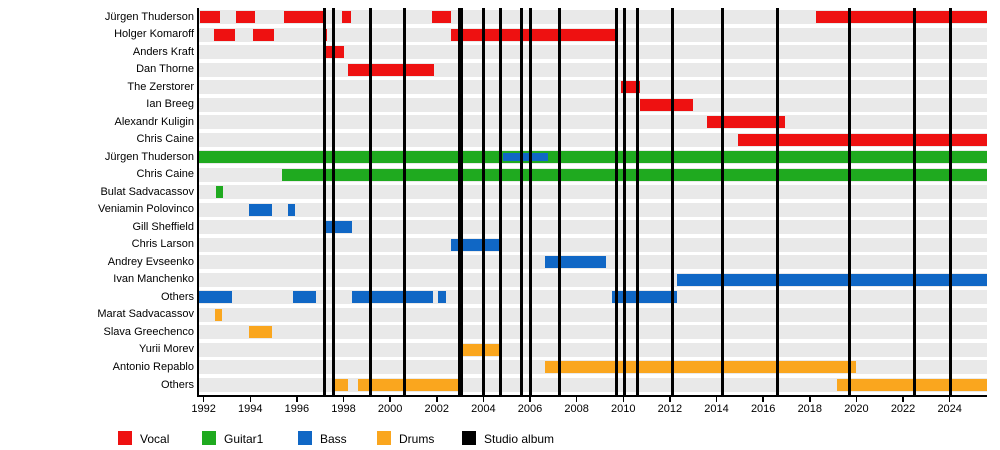 The height and width of the screenshot is (450, 1000). Describe the element at coordinates (469, 438) in the screenshot. I see `legend-swatch-album` at that location.